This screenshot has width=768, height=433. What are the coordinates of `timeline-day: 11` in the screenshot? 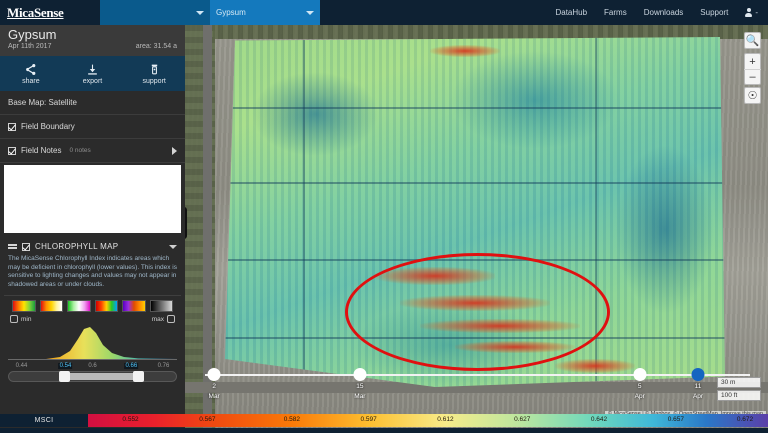 It's located at (698, 386).